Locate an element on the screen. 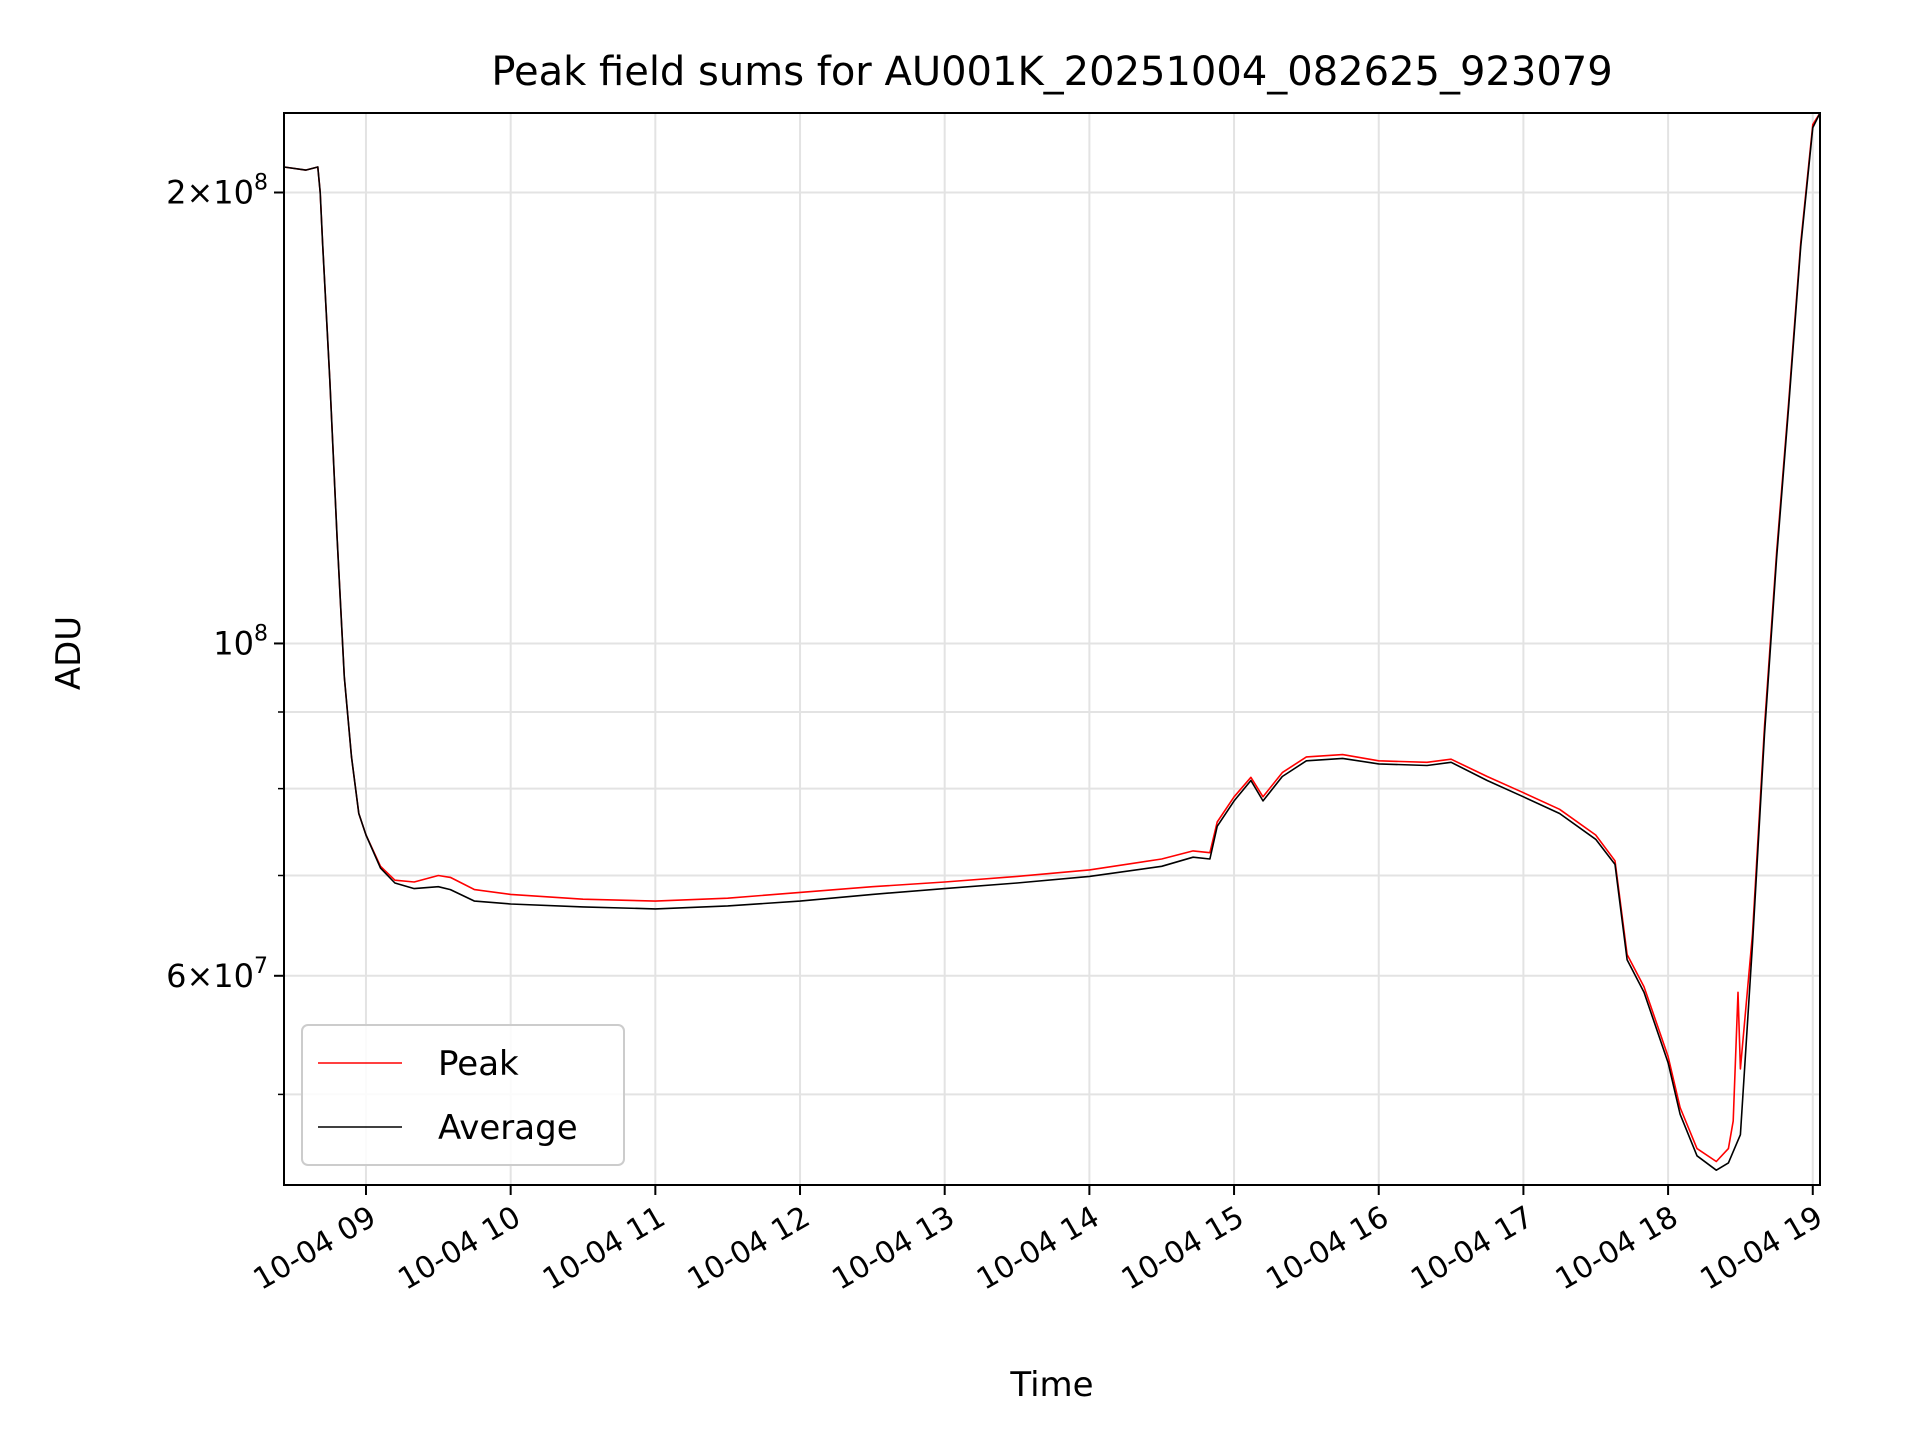 The height and width of the screenshot is (1440, 1920). legend-label-peak: Peak is located at coordinates (478, 1064).